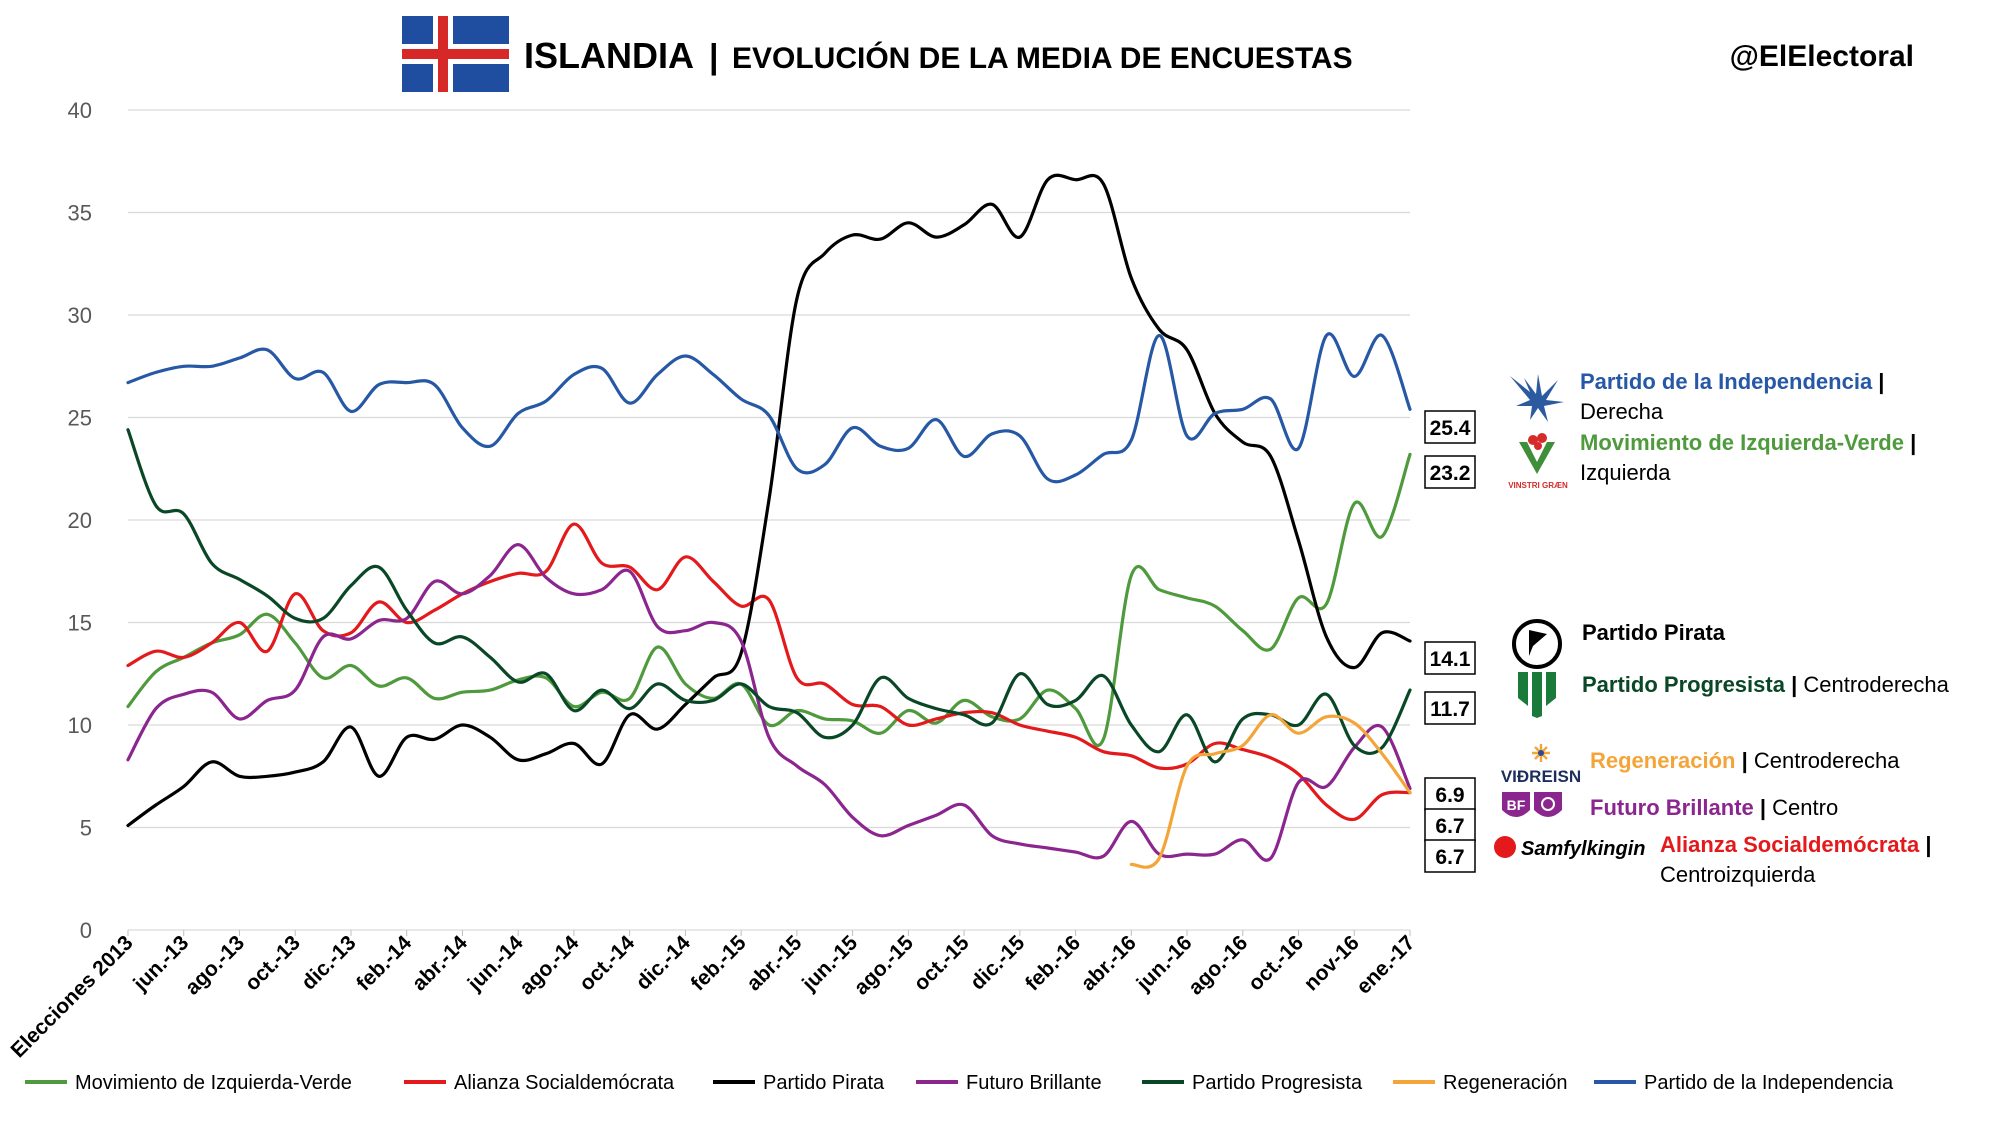  What do you see at coordinates (1276, 963) in the screenshot?
I see `x-tick-label: oct.-16` at bounding box center [1276, 963].